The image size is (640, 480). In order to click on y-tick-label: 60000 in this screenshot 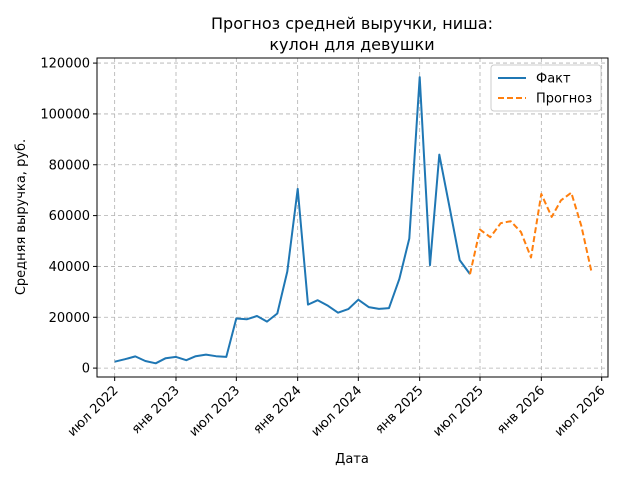, I will do `click(69, 216)`.